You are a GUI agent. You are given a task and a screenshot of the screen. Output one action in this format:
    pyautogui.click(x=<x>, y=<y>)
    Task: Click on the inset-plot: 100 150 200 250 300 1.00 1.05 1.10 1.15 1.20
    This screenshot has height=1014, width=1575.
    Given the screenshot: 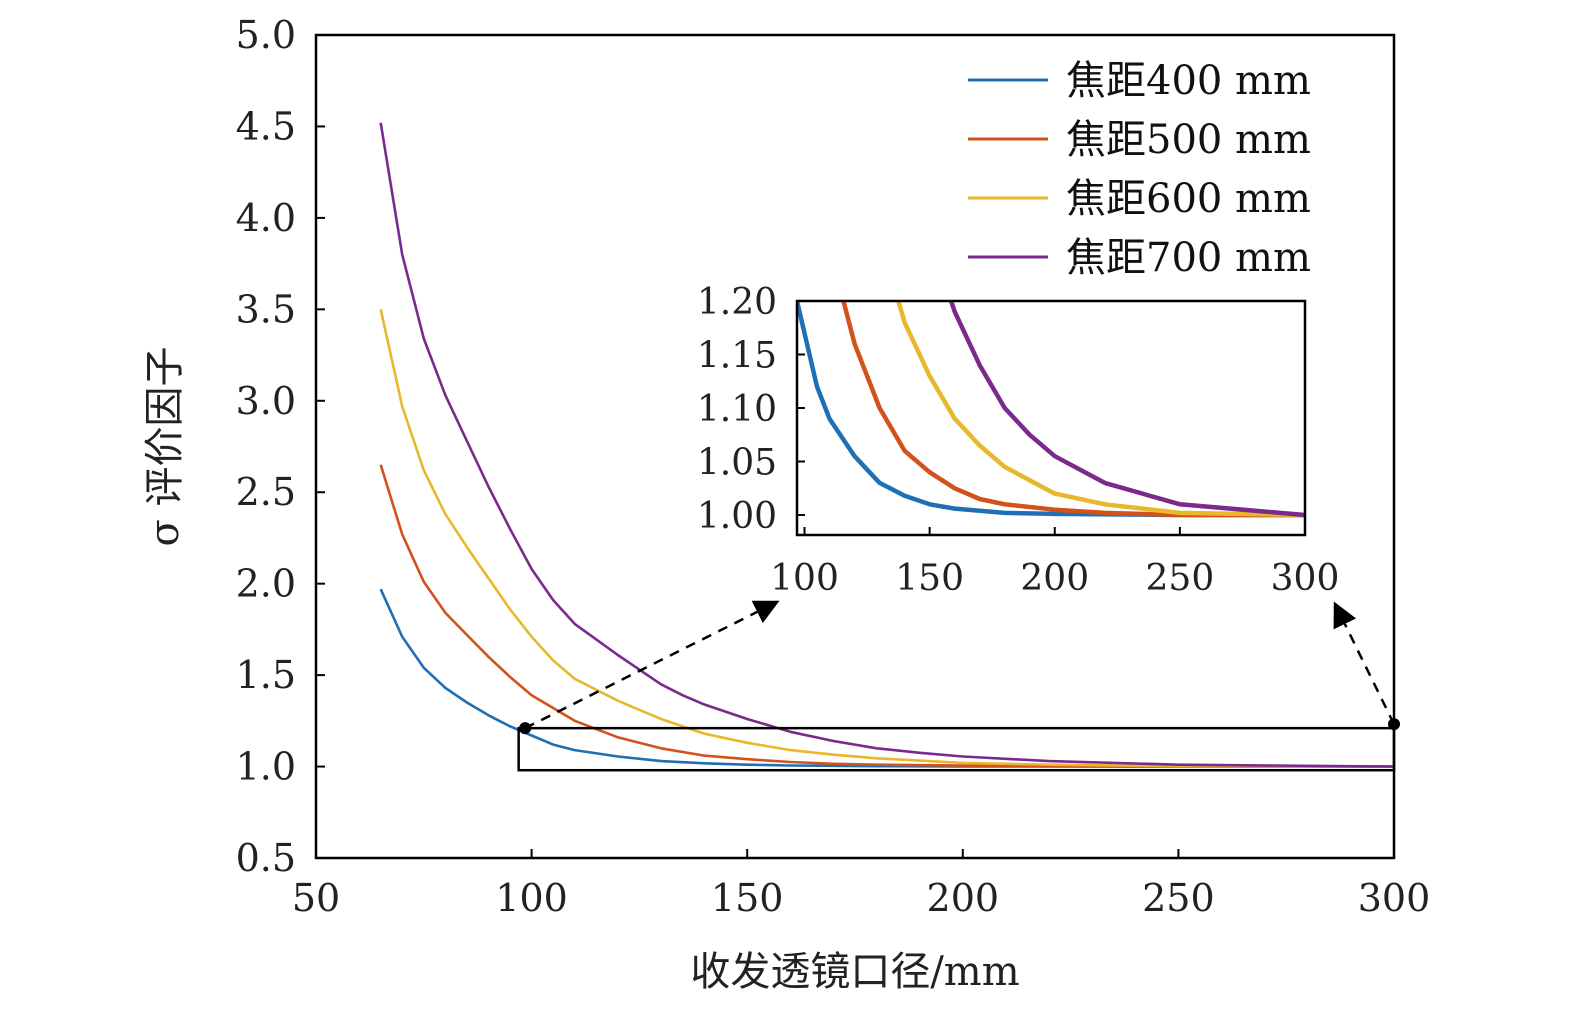 What is the action you would take?
    pyautogui.click(x=1018, y=440)
    